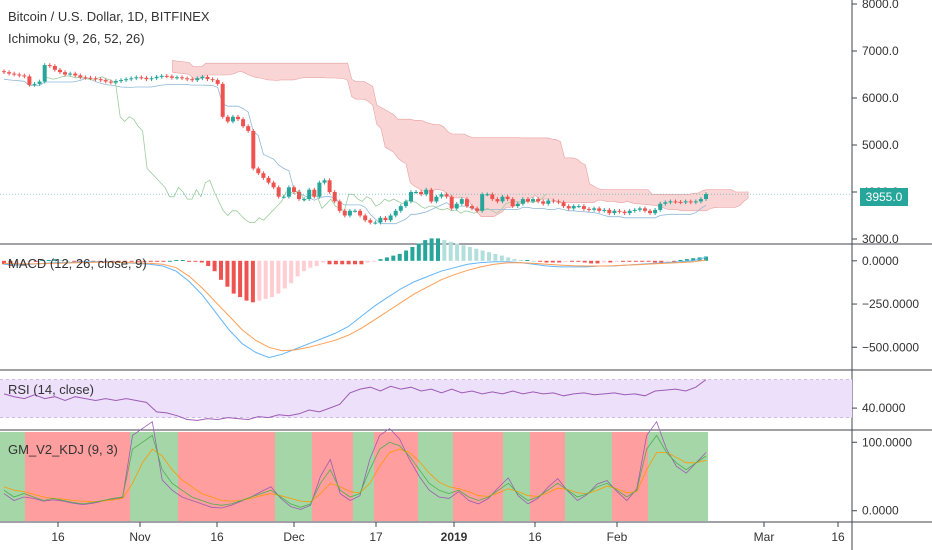  I want to click on last-price-badge: 3955.0, so click(884, 197).